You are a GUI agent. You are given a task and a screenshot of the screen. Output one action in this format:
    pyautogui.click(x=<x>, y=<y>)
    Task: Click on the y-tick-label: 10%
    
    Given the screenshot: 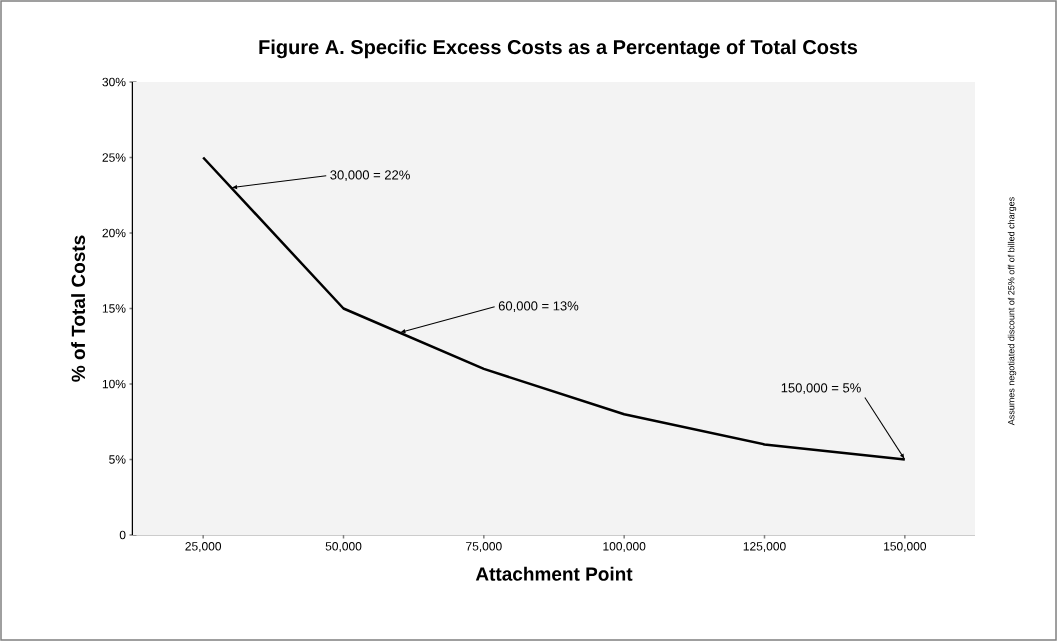 What is the action you would take?
    pyautogui.click(x=114, y=384)
    